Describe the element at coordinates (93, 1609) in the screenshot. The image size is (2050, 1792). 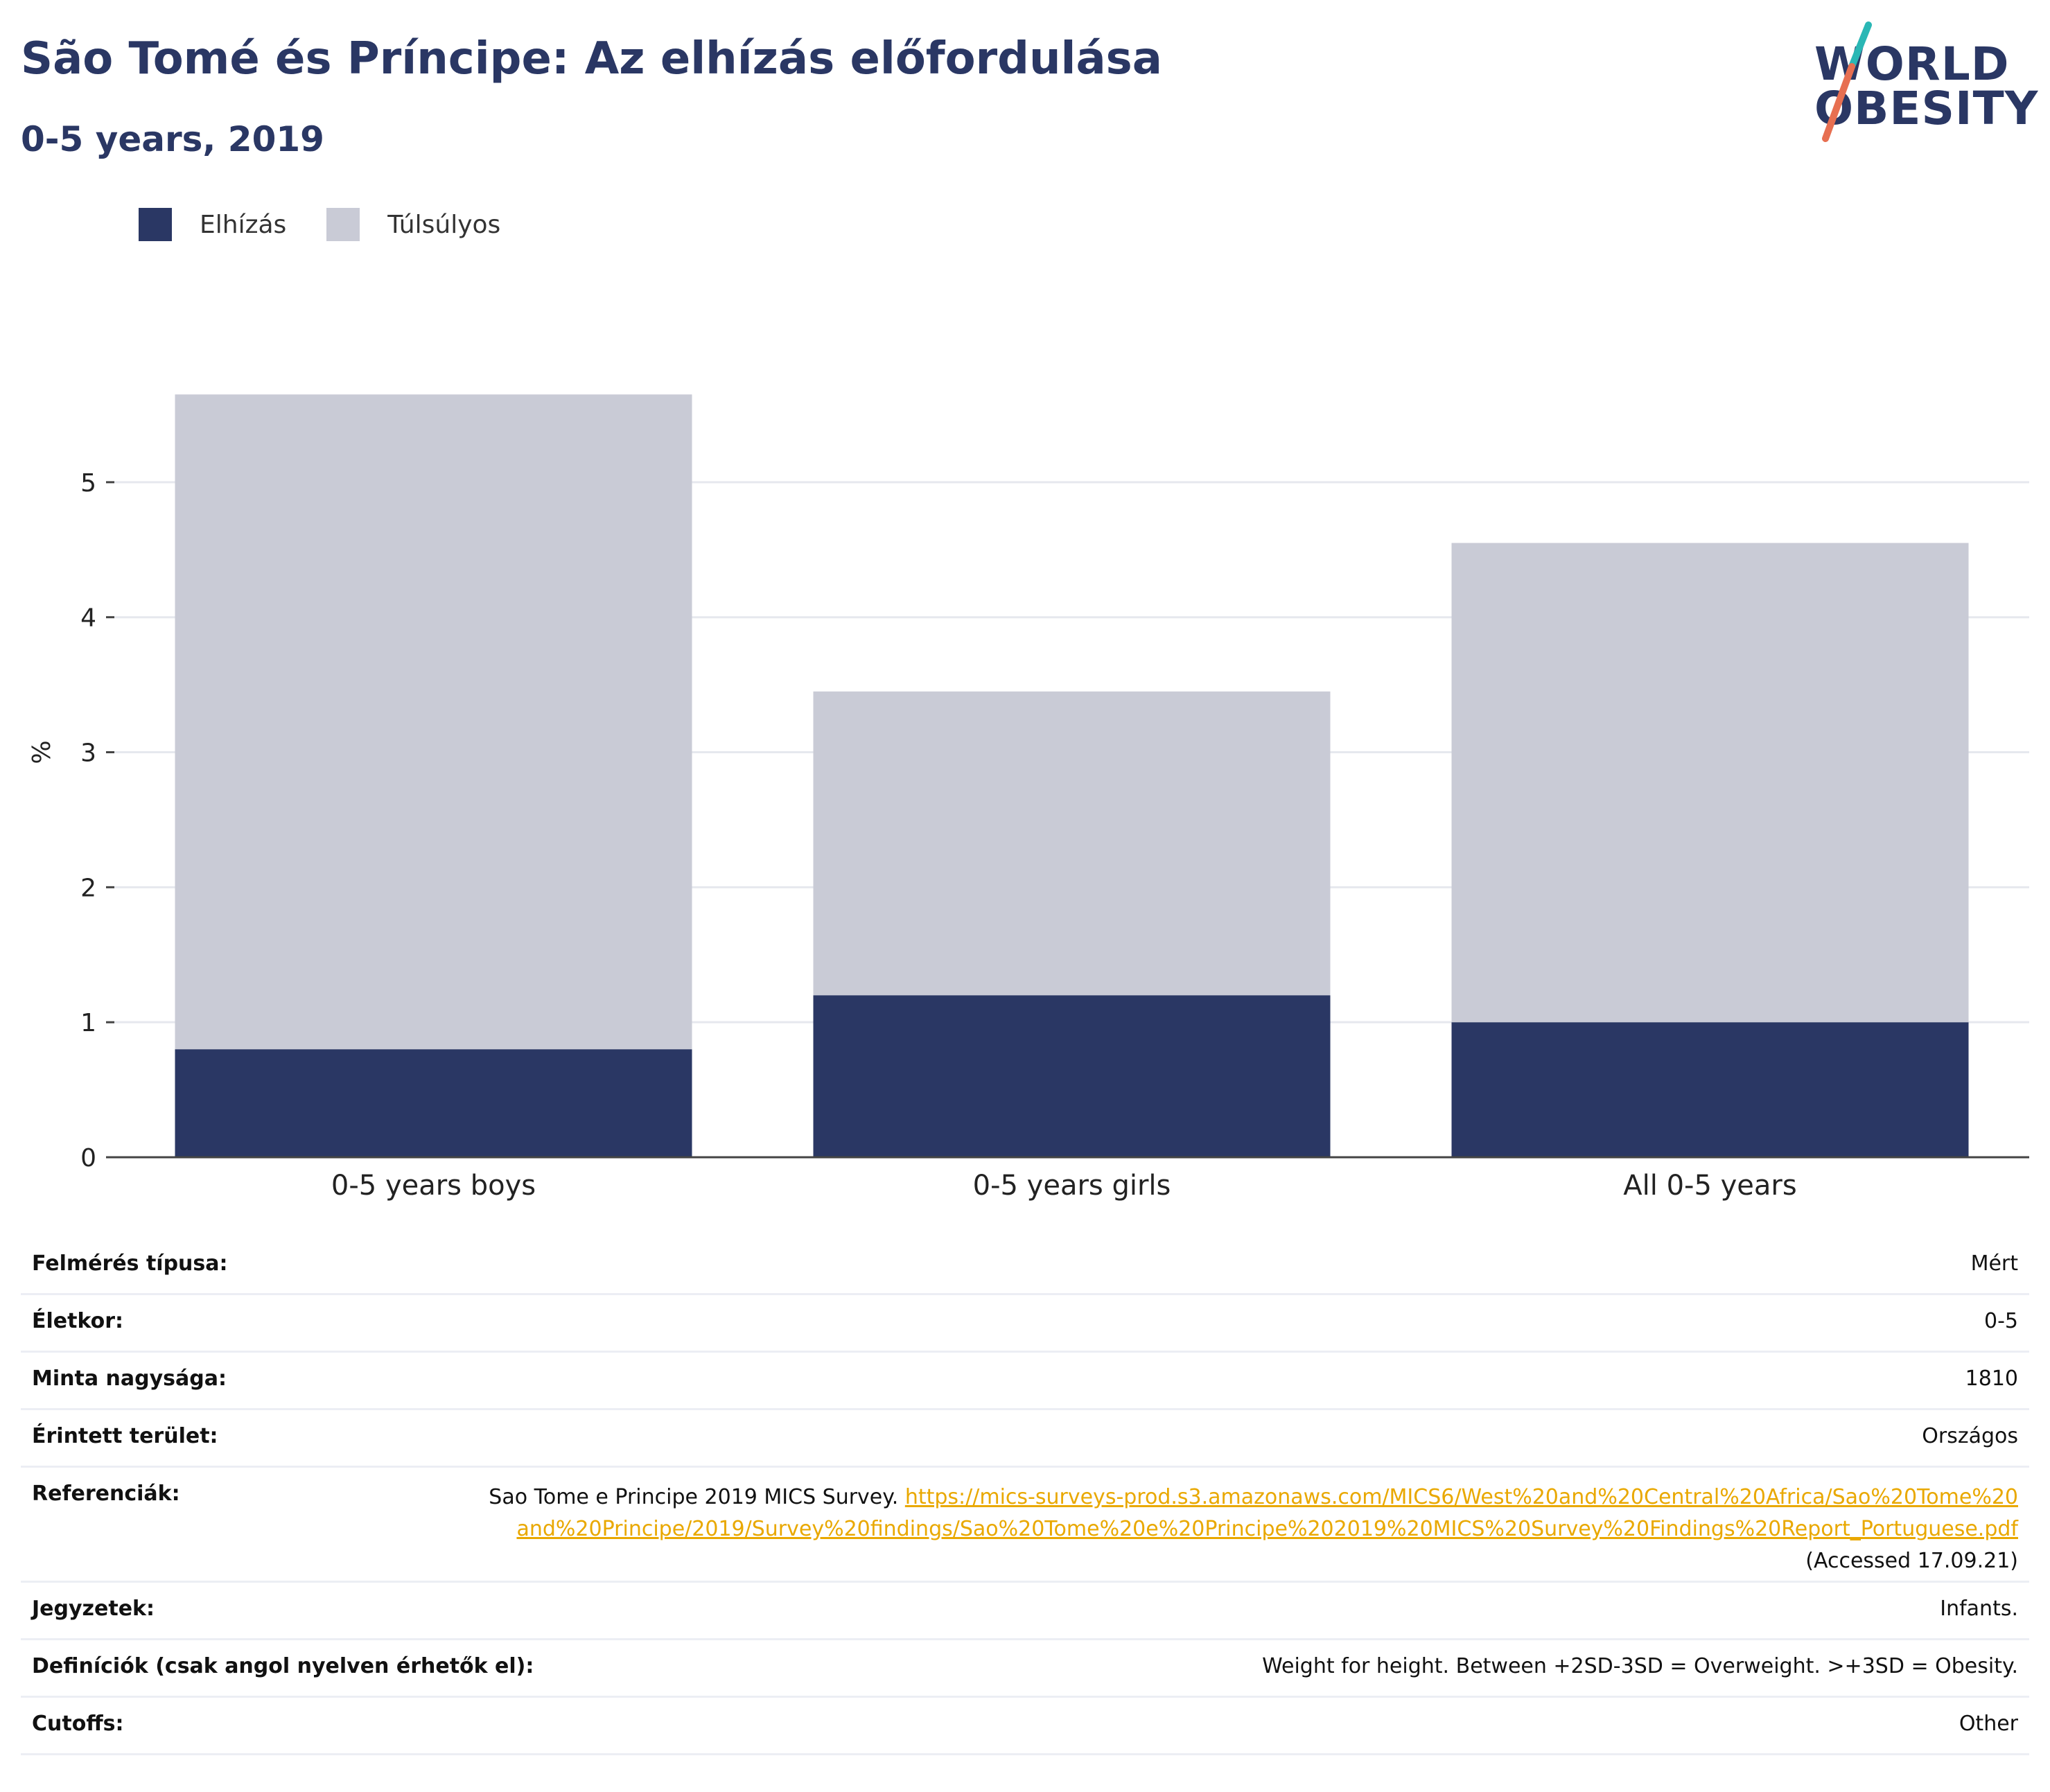
I see `row-label: Jegyzetek:` at that location.